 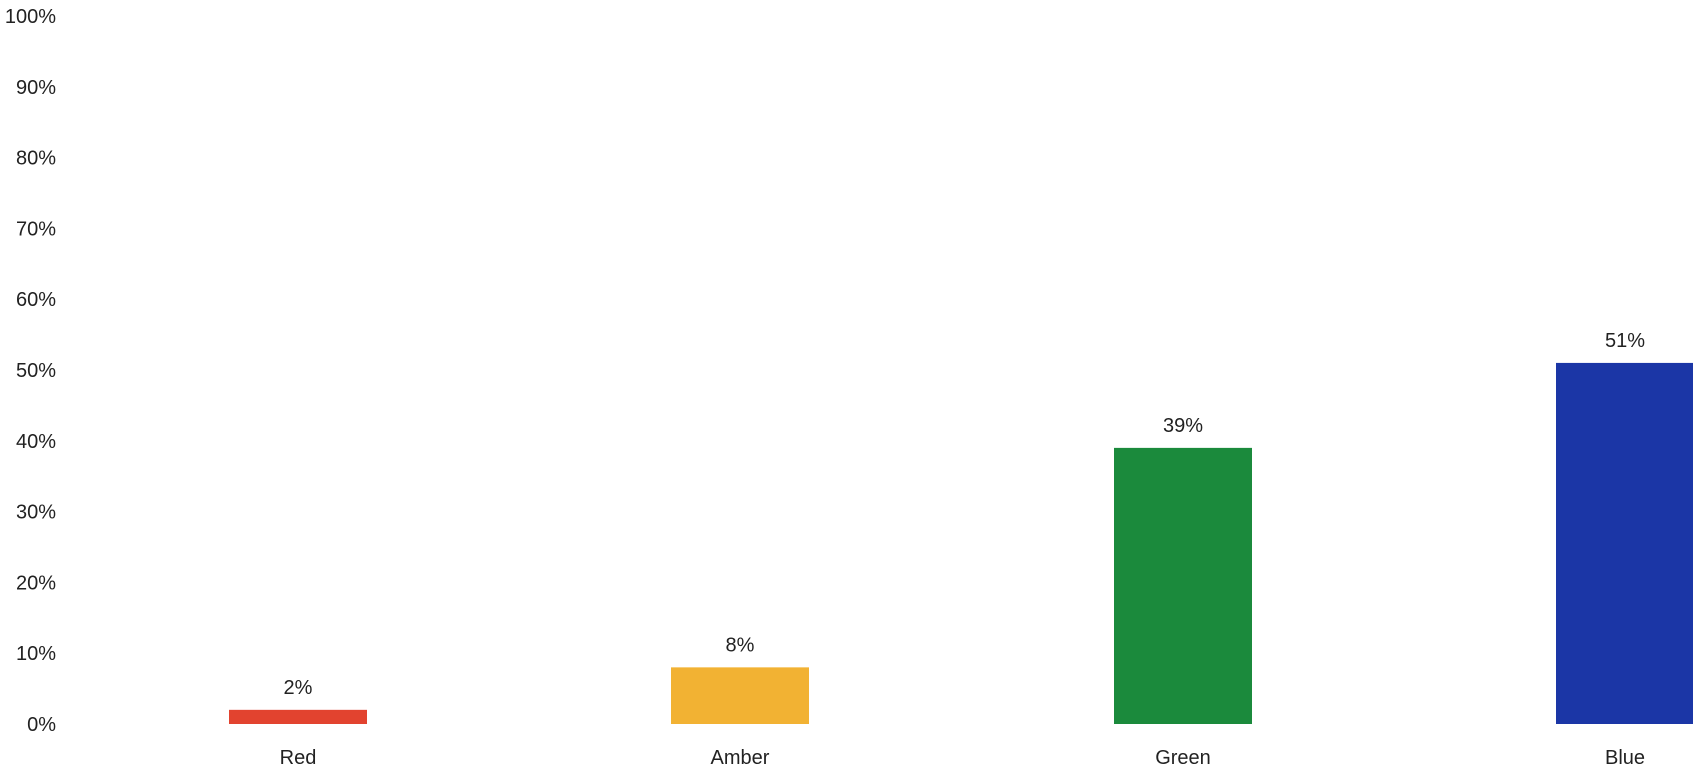 What do you see at coordinates (36, 513) in the screenshot?
I see `y-tick-label: 30%` at bounding box center [36, 513].